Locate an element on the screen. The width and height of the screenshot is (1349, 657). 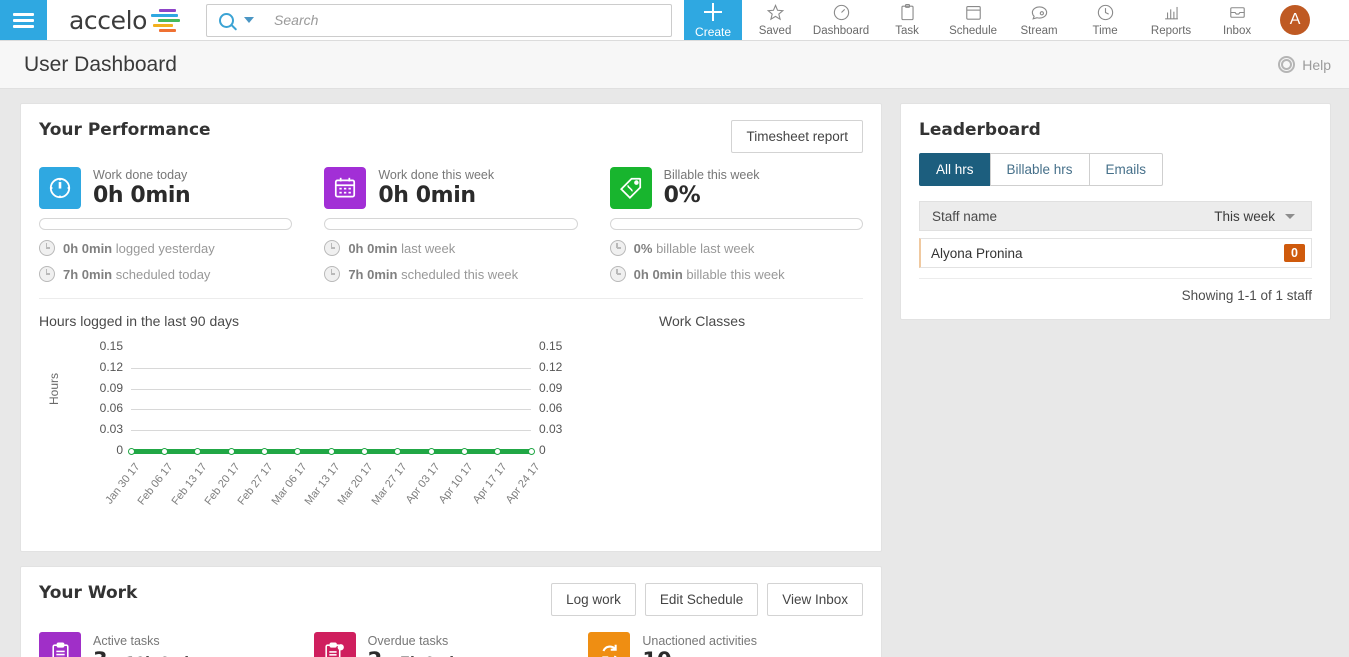
stat-sub-row: 0% billable last week is located at coordinates (736, 248).